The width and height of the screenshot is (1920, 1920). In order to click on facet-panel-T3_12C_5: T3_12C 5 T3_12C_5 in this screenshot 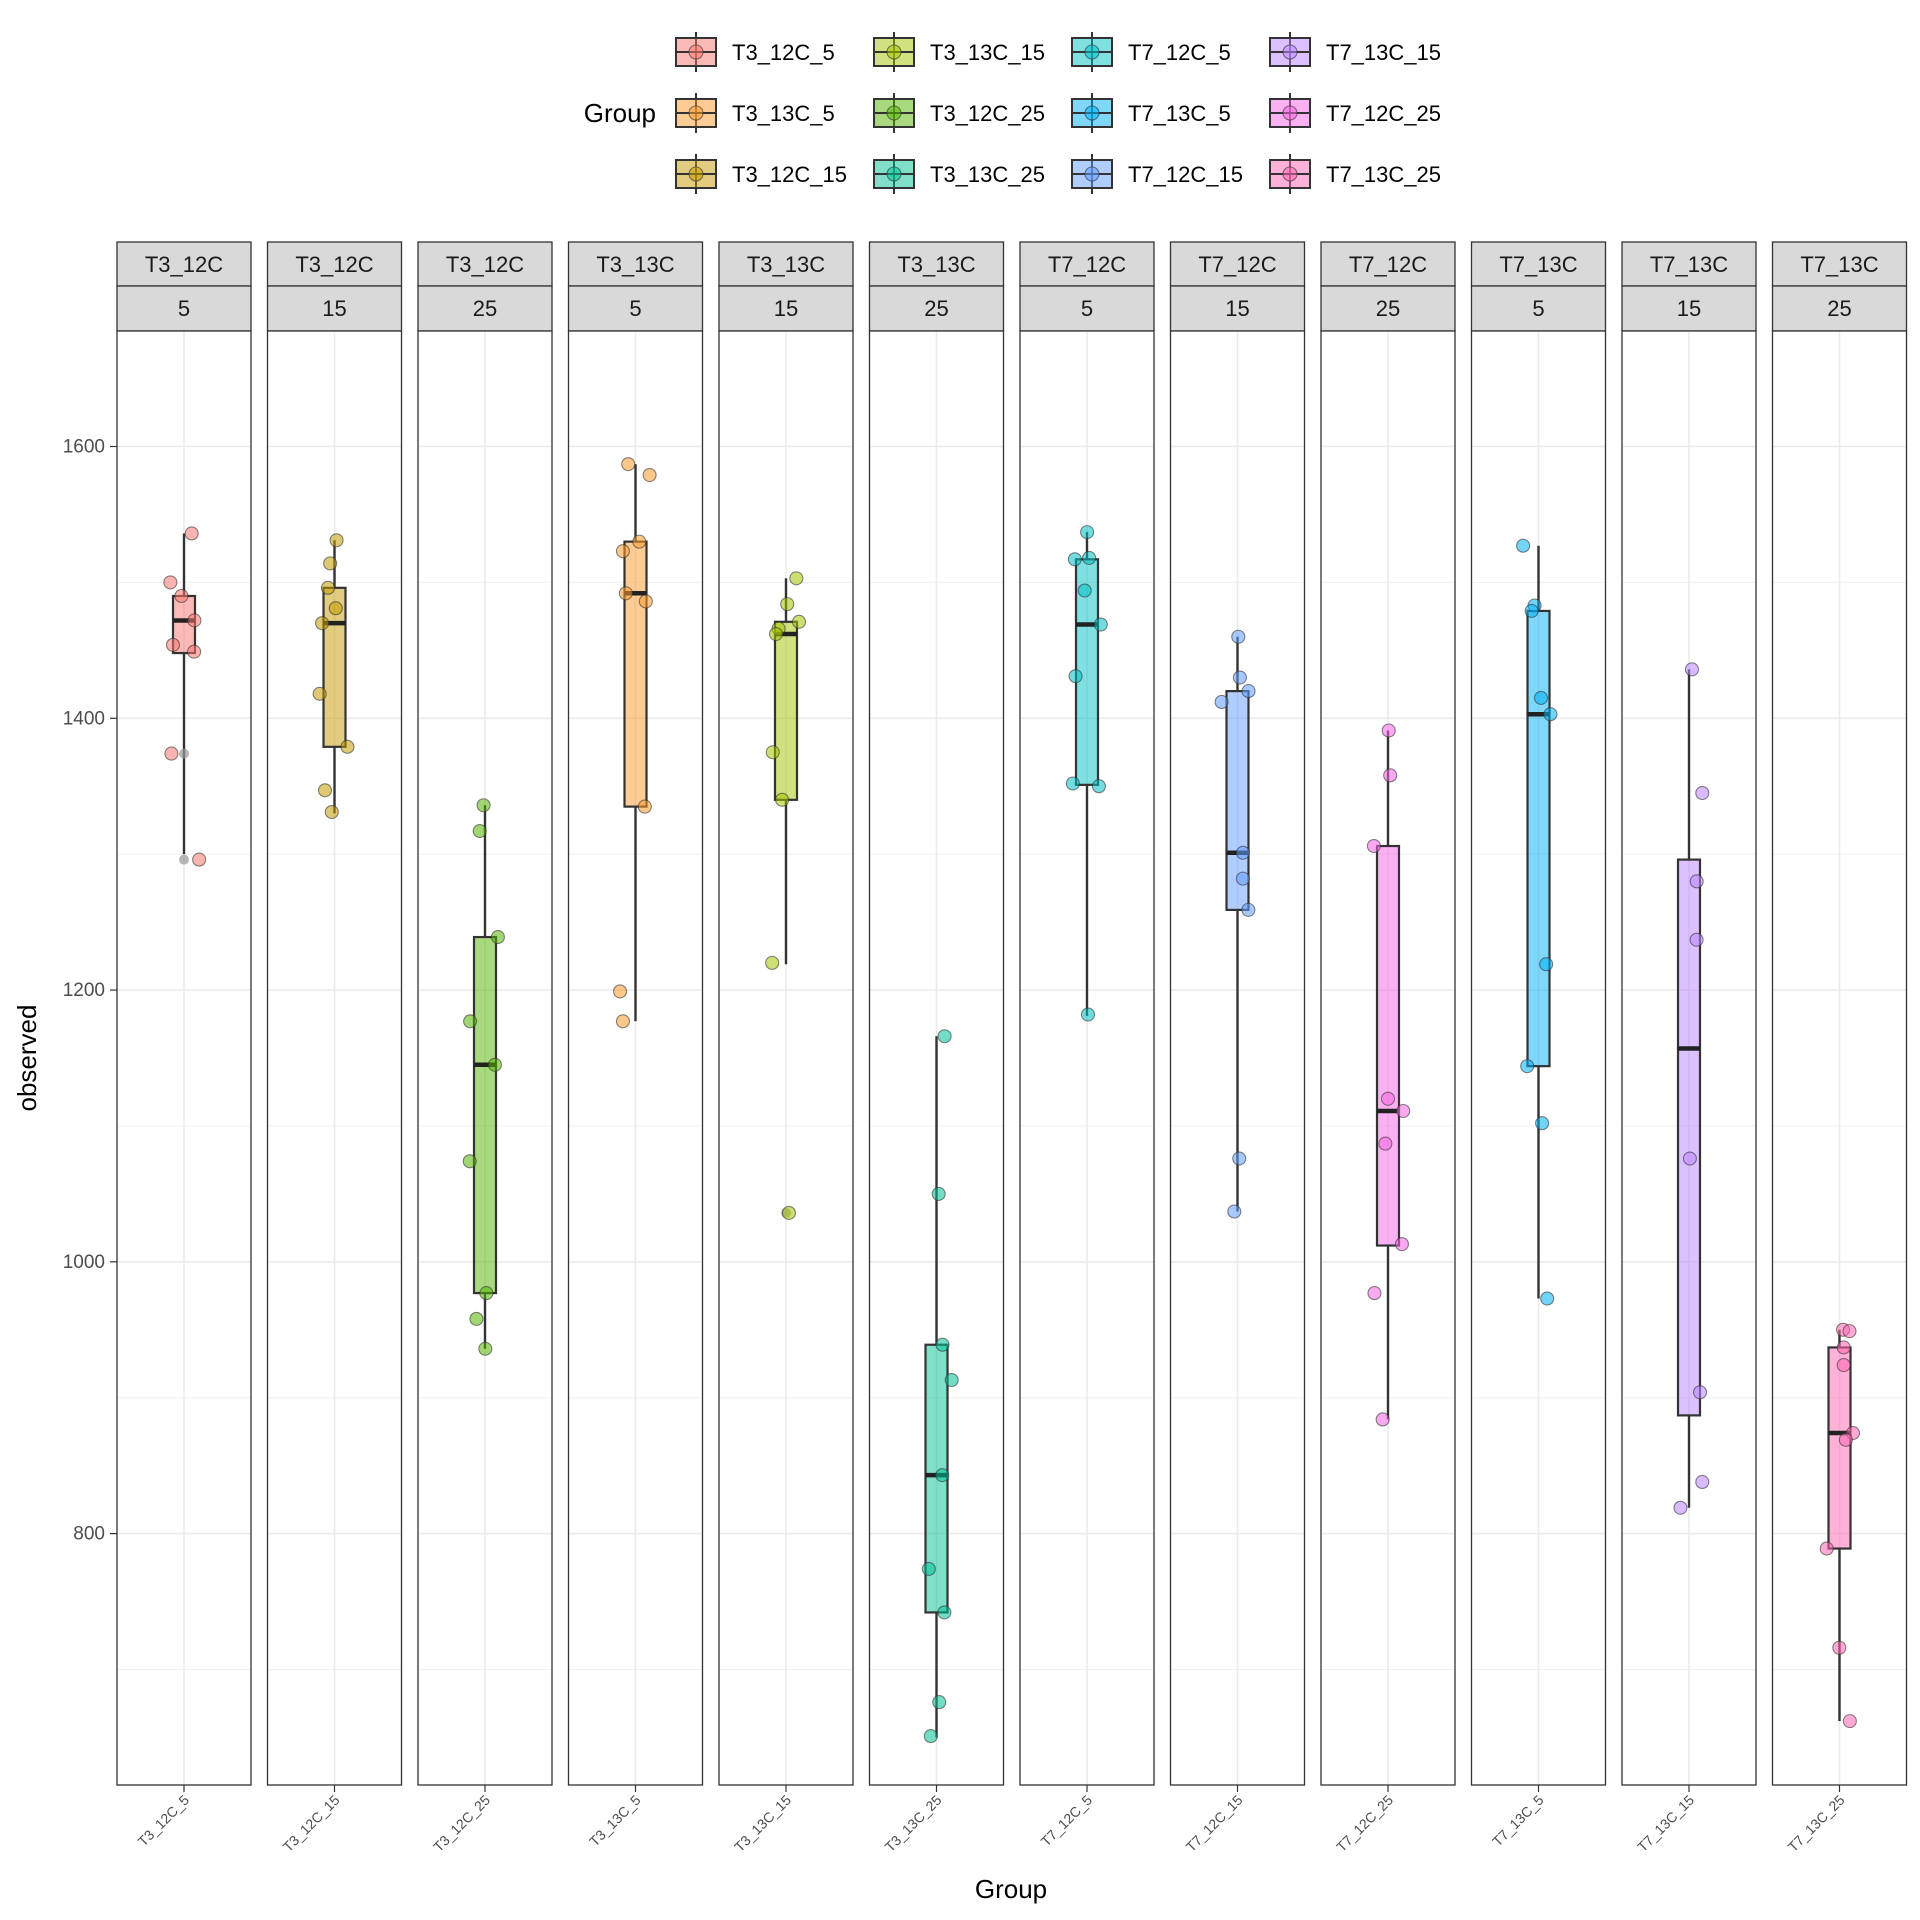, I will do `click(184, 1045)`.